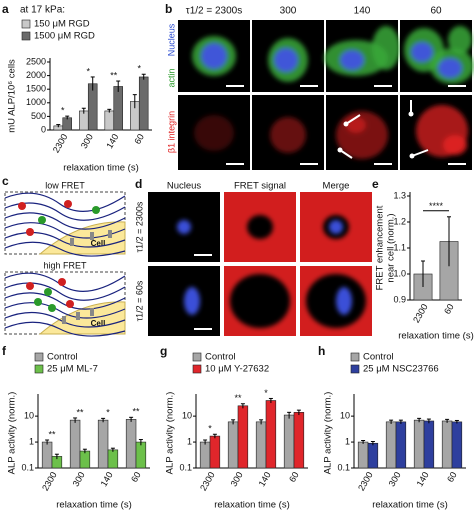  What do you see at coordinates (171, 77) in the screenshot?
I see `row-label: actin` at bounding box center [171, 77].